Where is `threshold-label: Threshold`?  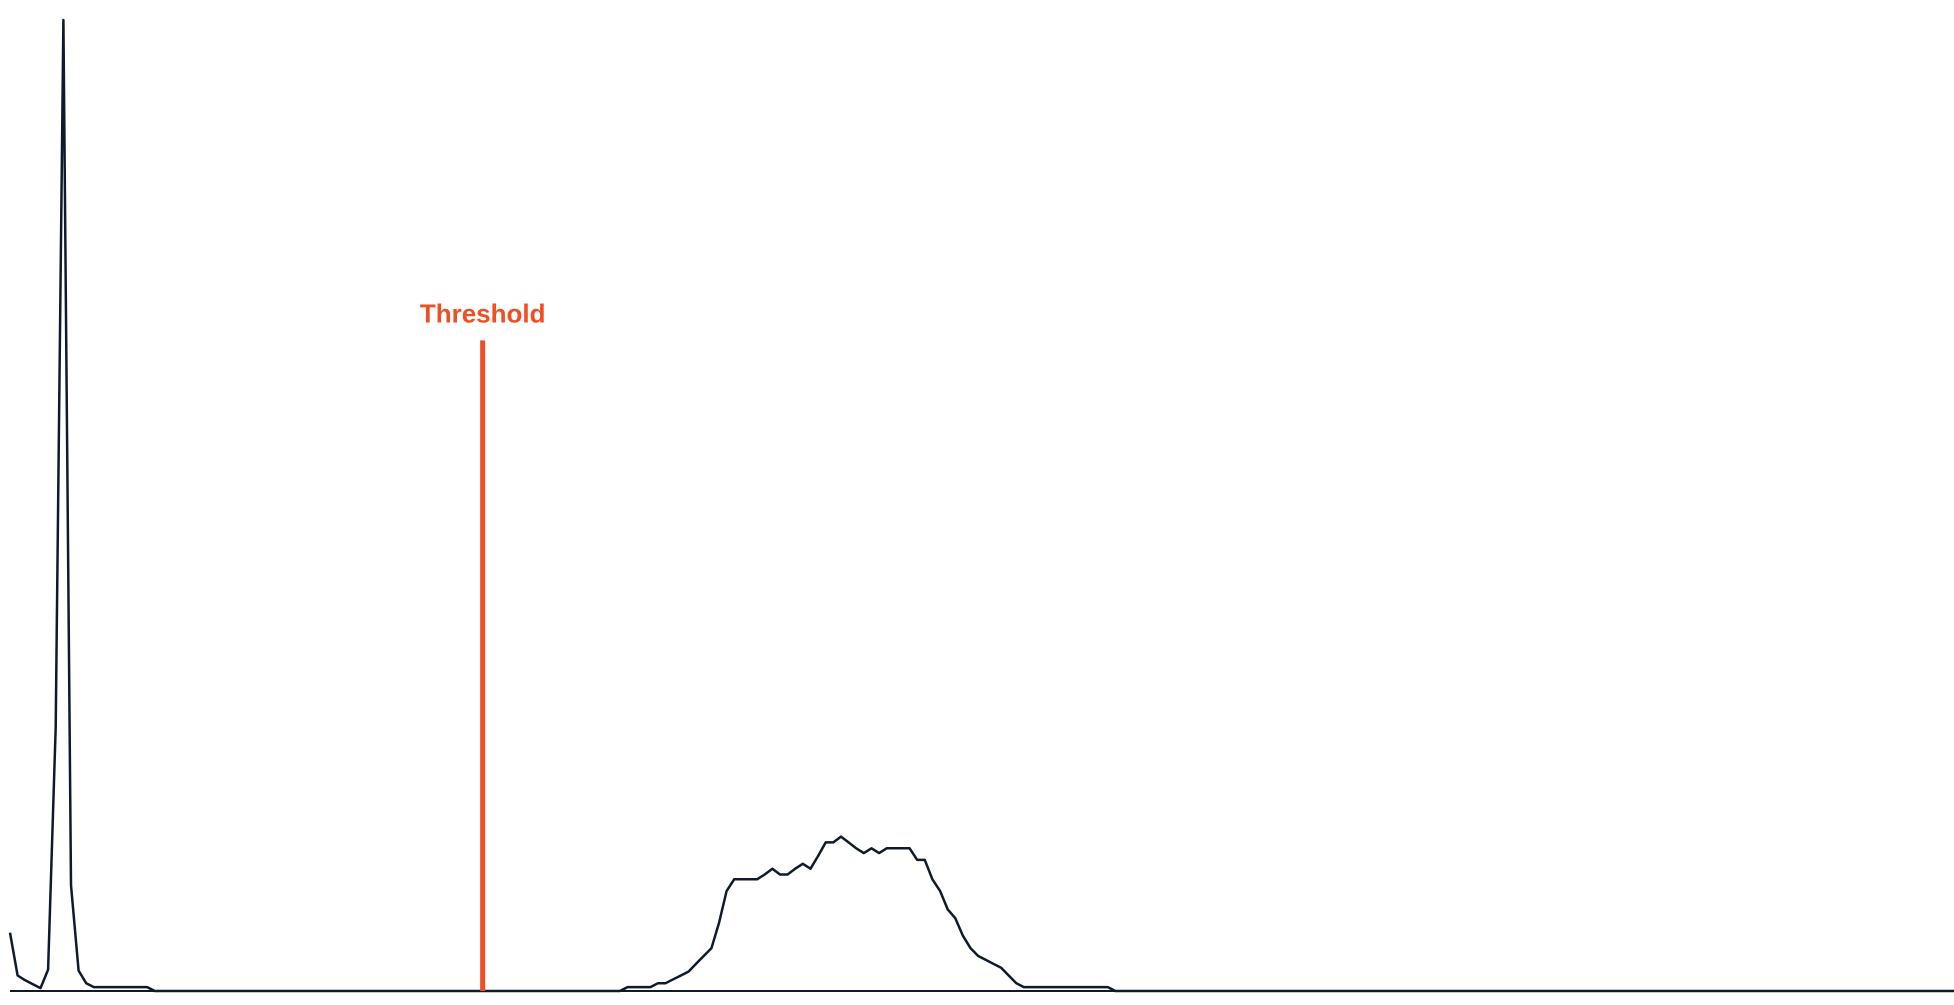
threshold-label: Threshold is located at coordinates (483, 313).